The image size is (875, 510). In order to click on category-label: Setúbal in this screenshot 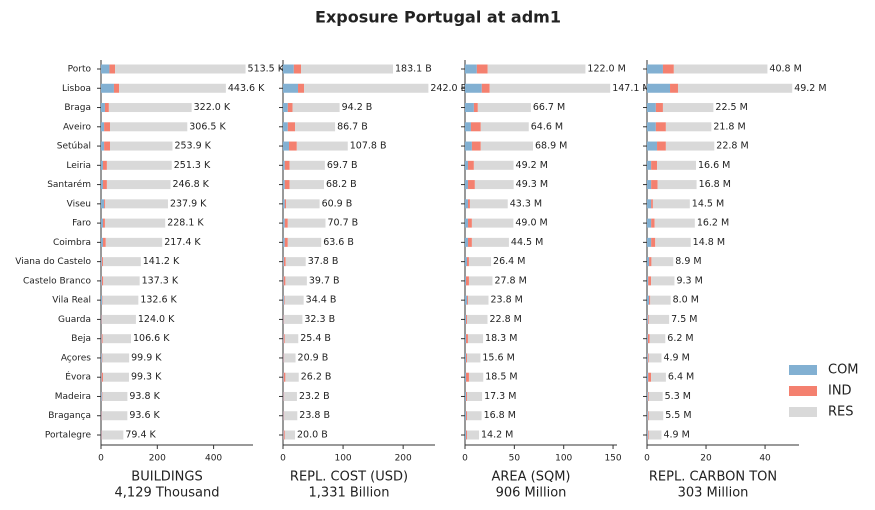, I will do `click(74, 147)`.